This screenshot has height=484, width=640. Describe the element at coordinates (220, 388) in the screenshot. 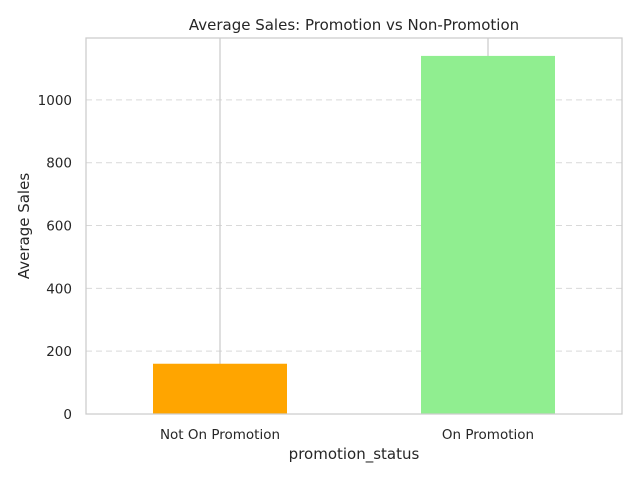

I see `bar-not-on-promotion` at that location.